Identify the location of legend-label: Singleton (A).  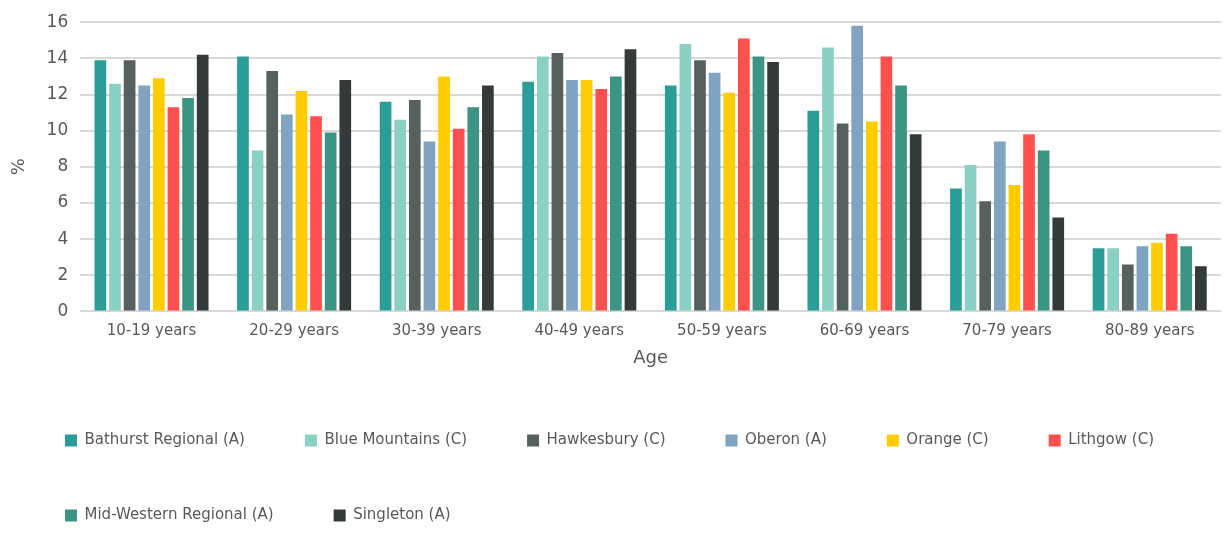
(402, 514).